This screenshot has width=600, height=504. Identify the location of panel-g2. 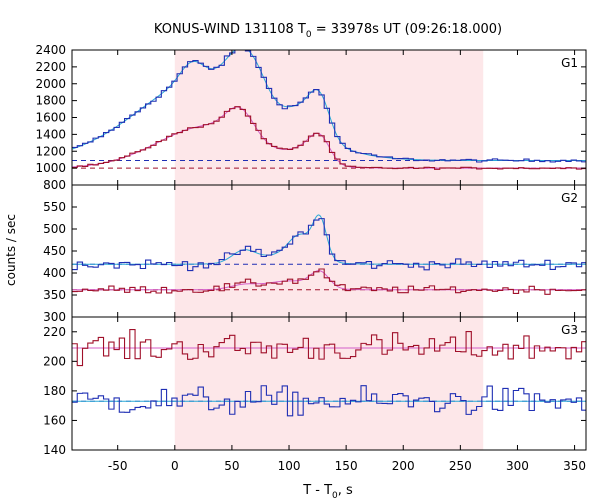
(329, 254).